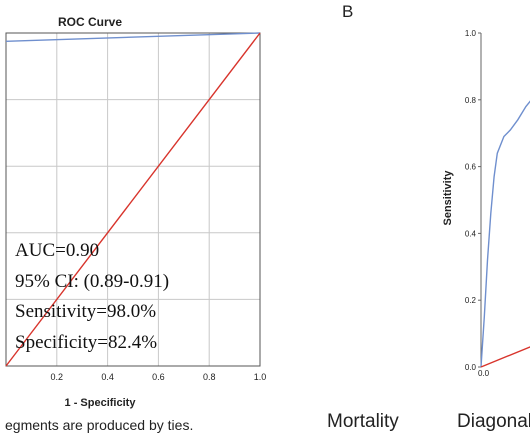 Image resolution: width=530 pixels, height=442 pixels. I want to click on panel-a-title: ROC Curve, so click(90, 22).